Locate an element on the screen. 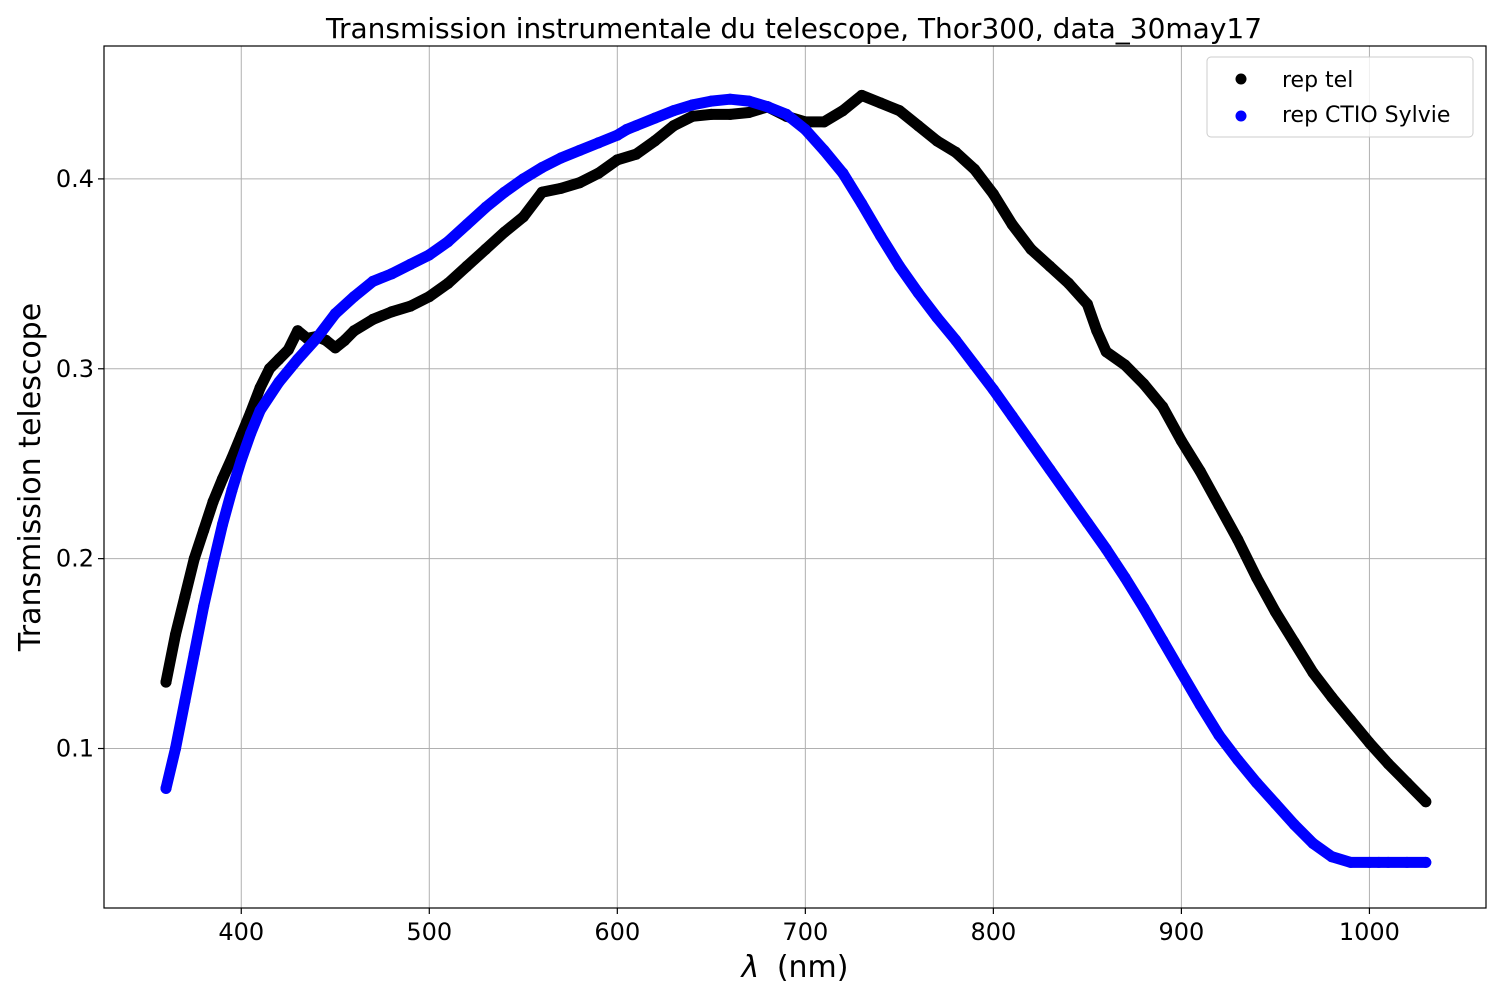  x-tick-label: 400 is located at coordinates (241, 932).